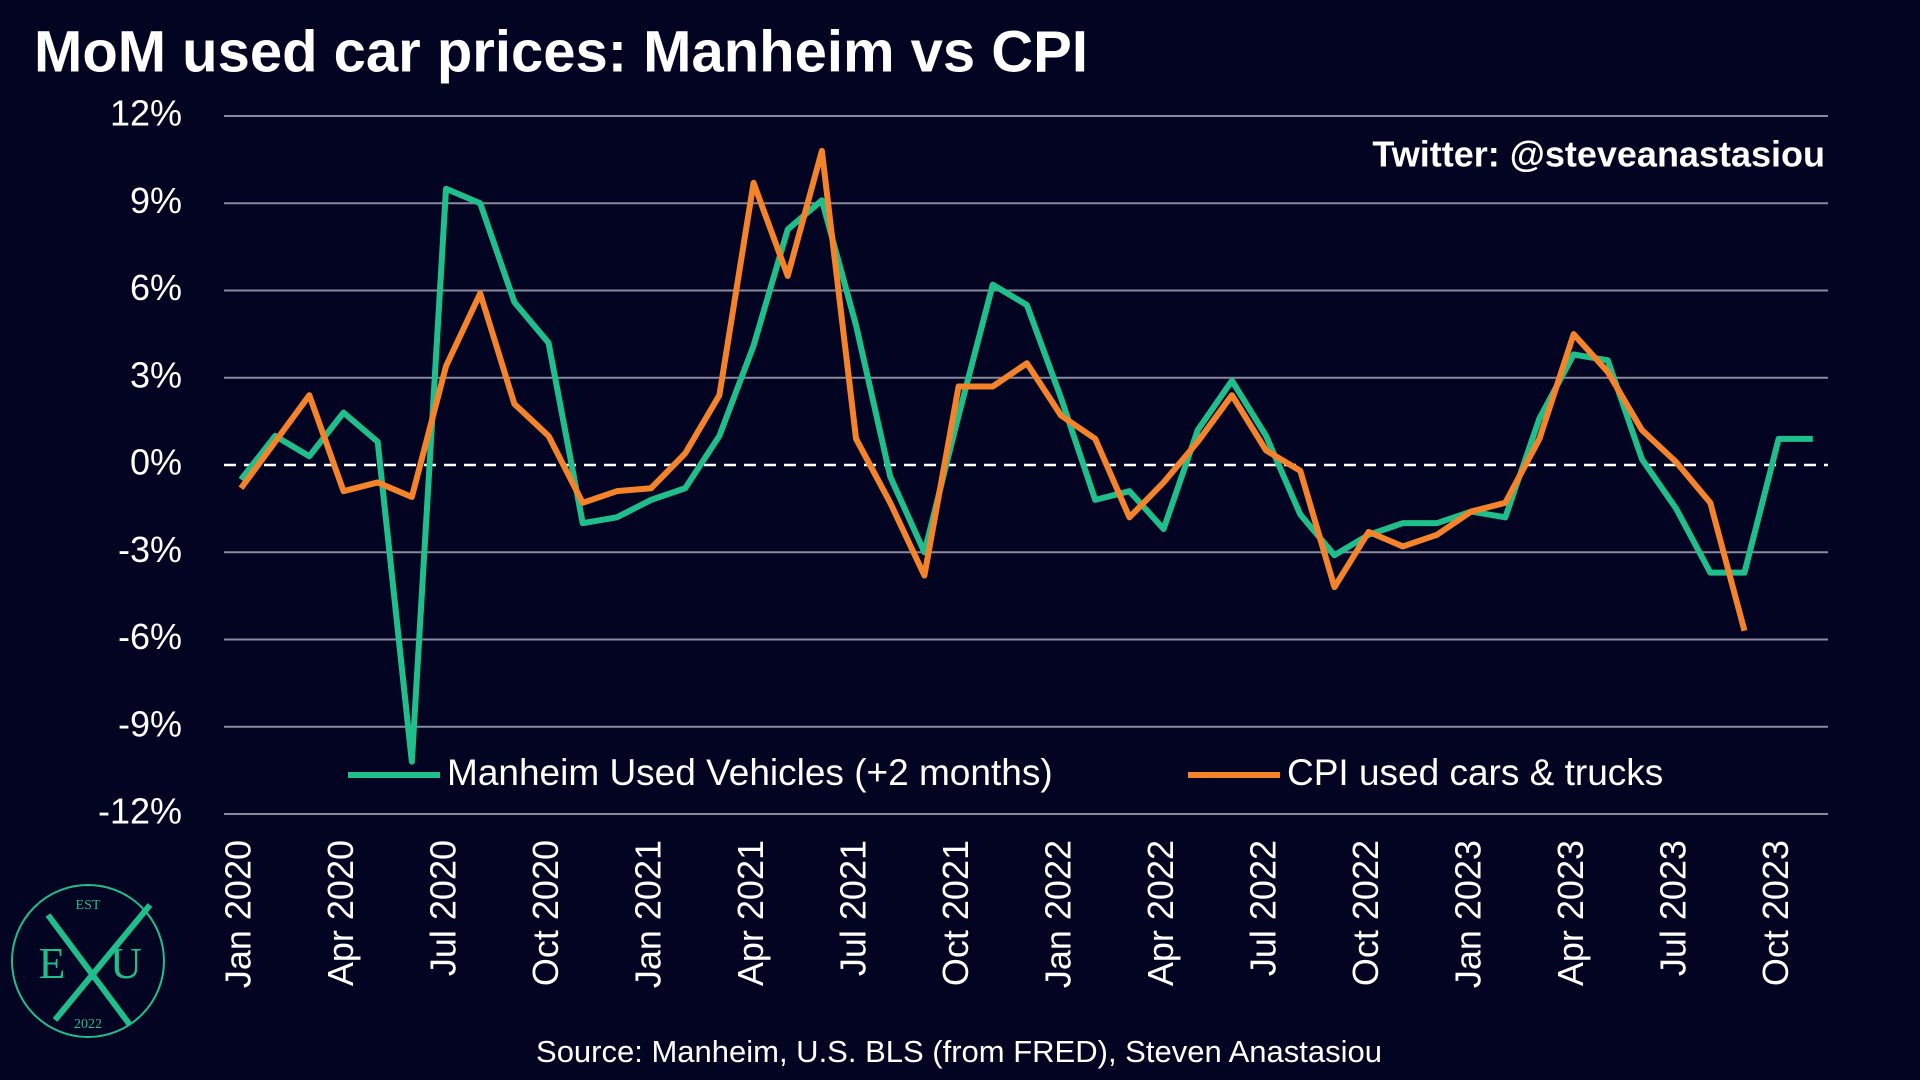  What do you see at coordinates (156, 287) in the screenshot?
I see `y-tick-label: 6%` at bounding box center [156, 287].